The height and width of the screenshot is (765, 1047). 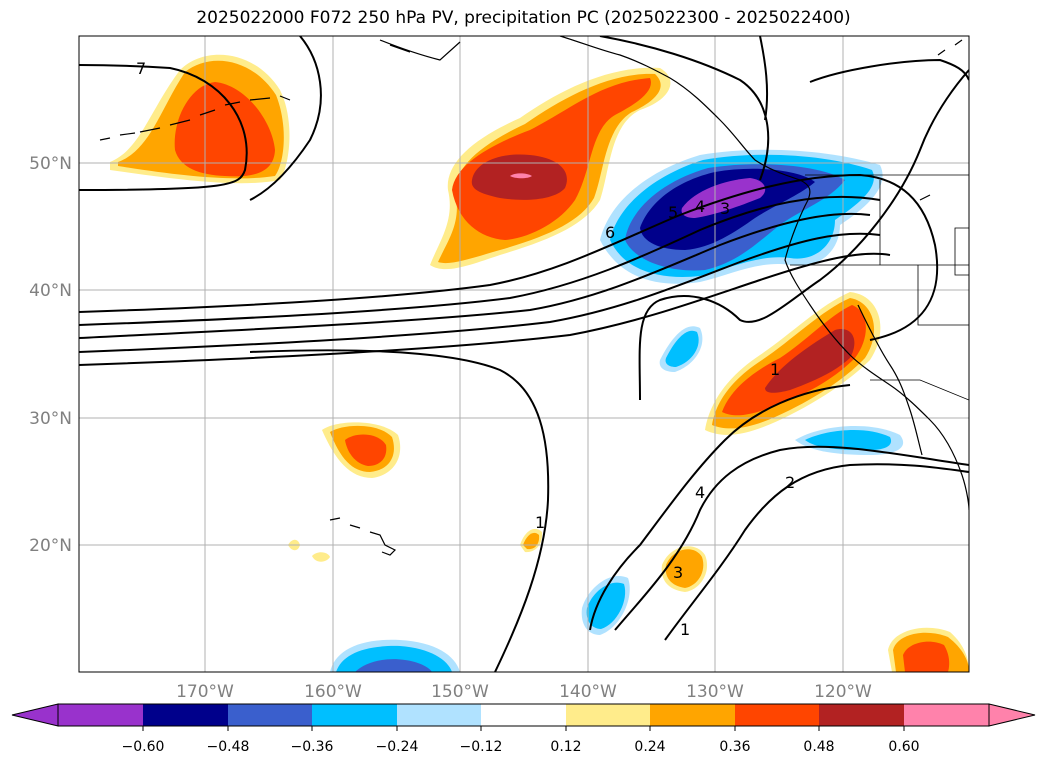 I want to click on colorbar-frame, so click(x=523, y=715).